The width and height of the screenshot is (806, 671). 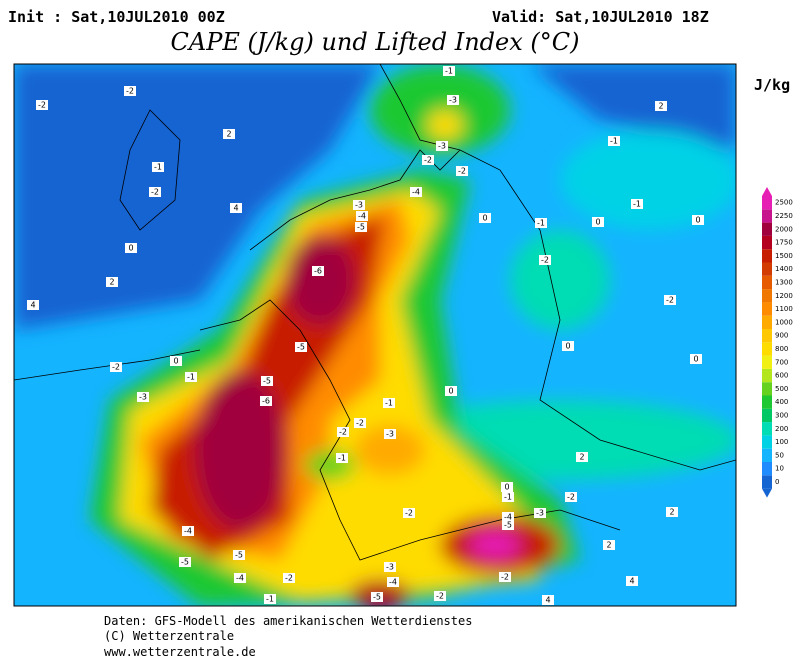 What do you see at coordinates (169, 636) in the screenshot?
I see `footer-line: (C) Wetterzentrale` at bounding box center [169, 636].